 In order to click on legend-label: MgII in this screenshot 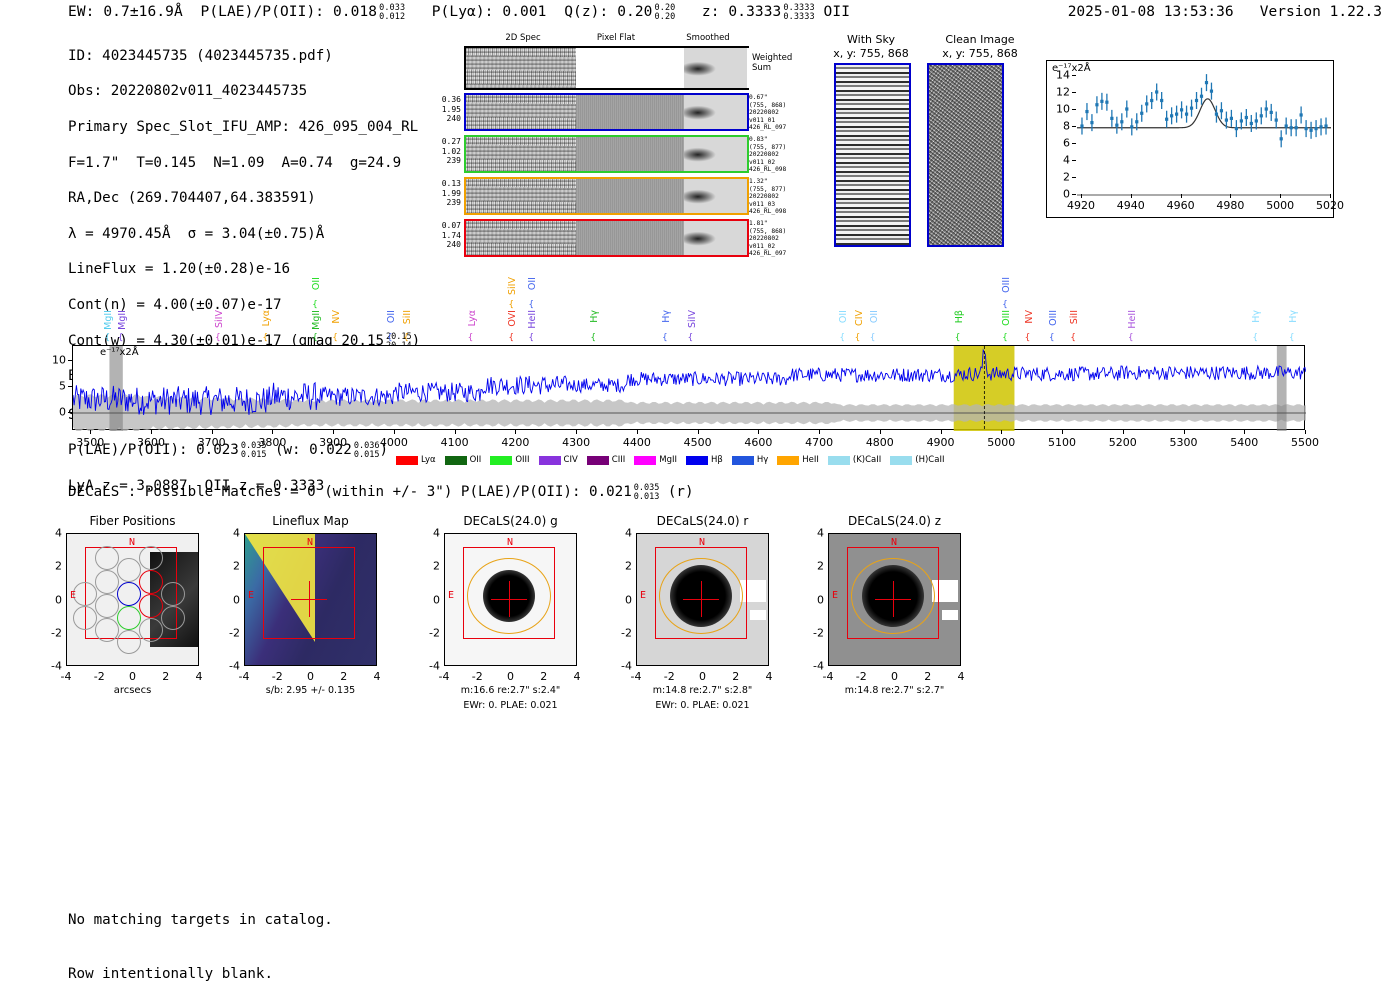, I will do `click(668, 460)`.